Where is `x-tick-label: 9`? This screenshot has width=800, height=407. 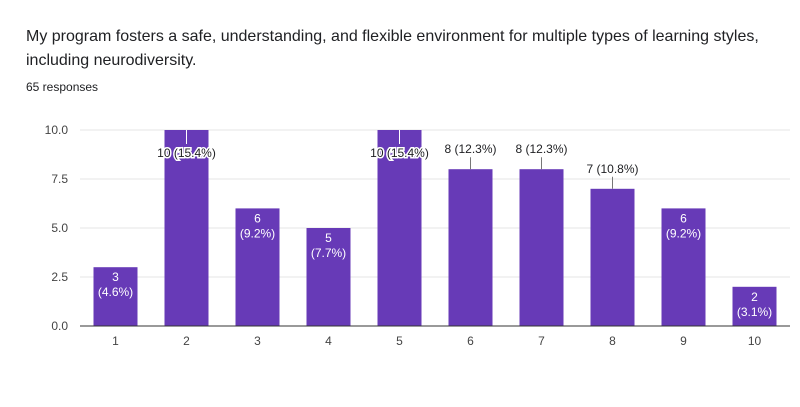
x-tick-label: 9 is located at coordinates (683, 341).